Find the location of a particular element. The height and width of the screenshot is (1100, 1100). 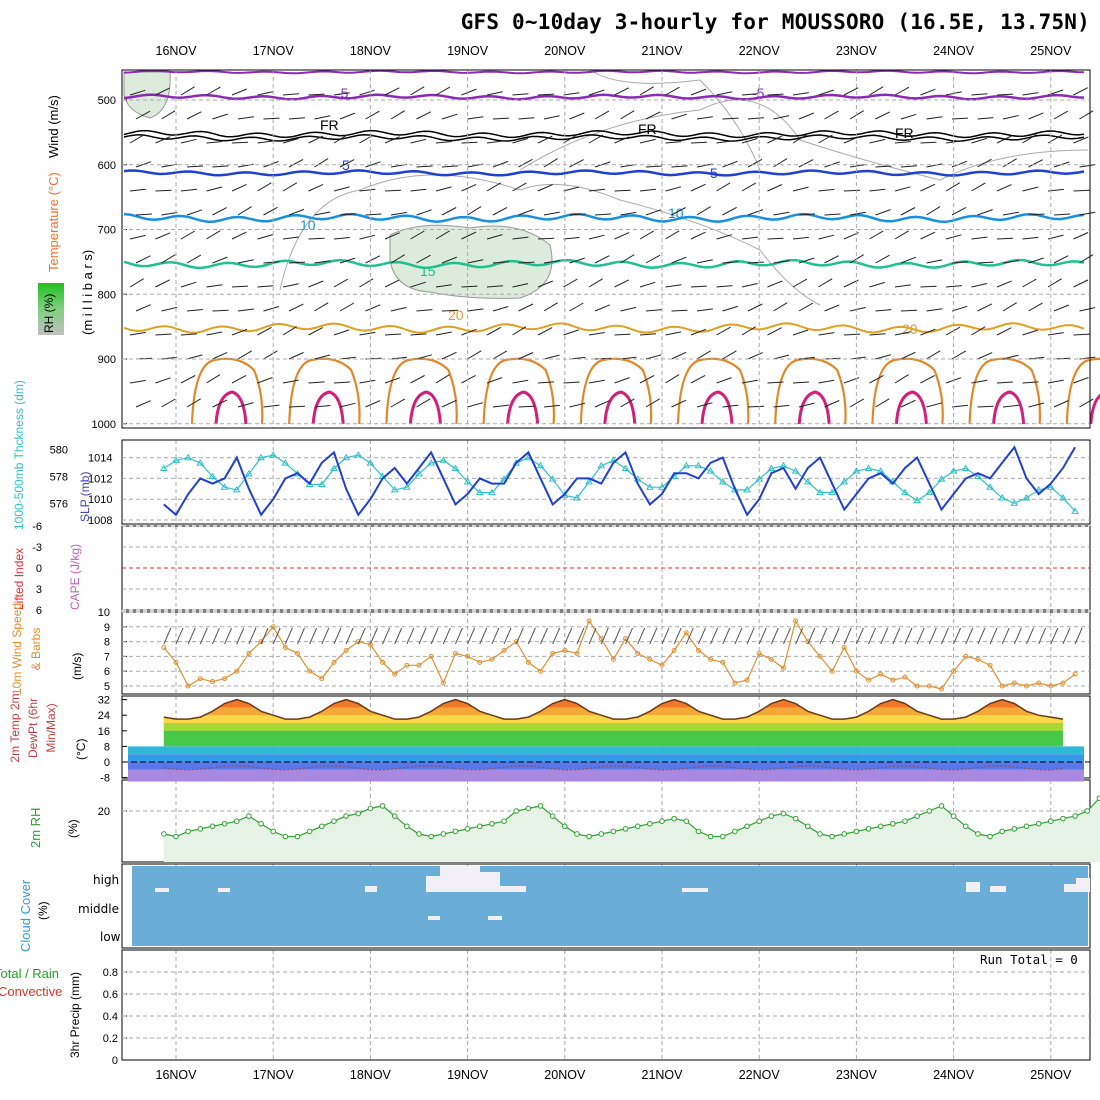

cloud-cover-fill is located at coordinates (610, 906).